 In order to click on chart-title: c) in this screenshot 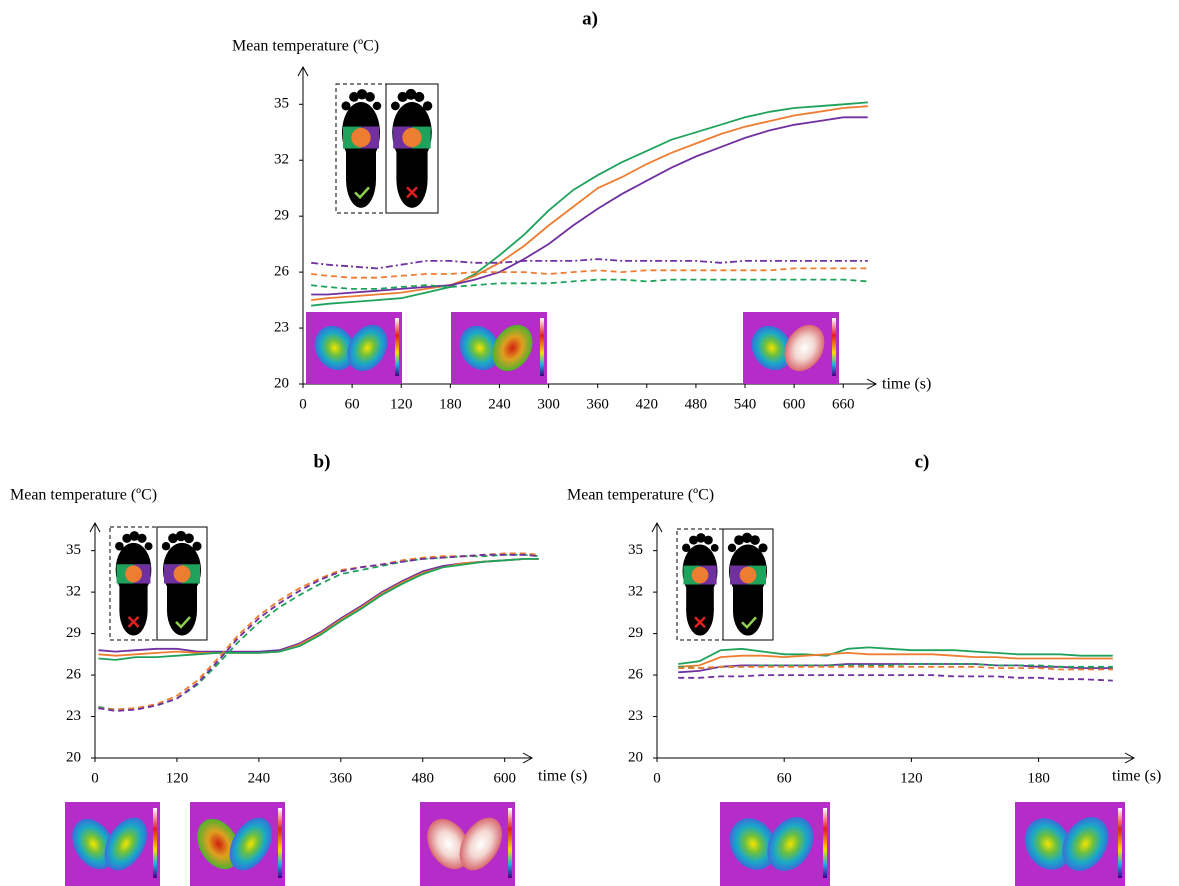, I will do `click(922, 461)`.